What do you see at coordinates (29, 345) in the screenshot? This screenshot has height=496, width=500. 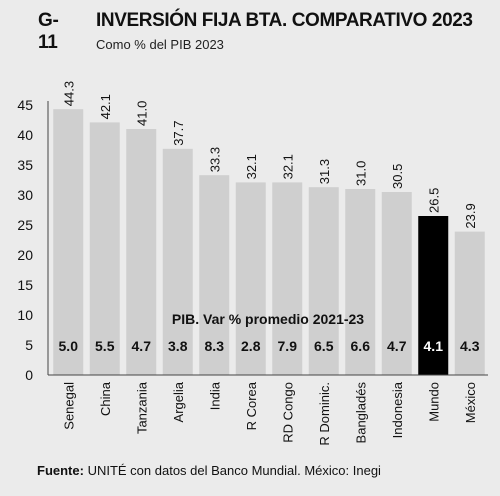 I see `y-tick-label: 5` at bounding box center [29, 345].